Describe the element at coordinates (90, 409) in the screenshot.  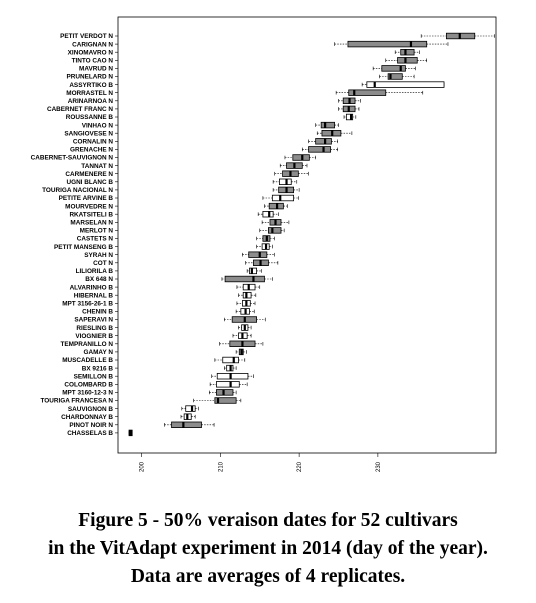
I see `cultivar-label-sauvignon-b: SAUVIGNON B` at that location.